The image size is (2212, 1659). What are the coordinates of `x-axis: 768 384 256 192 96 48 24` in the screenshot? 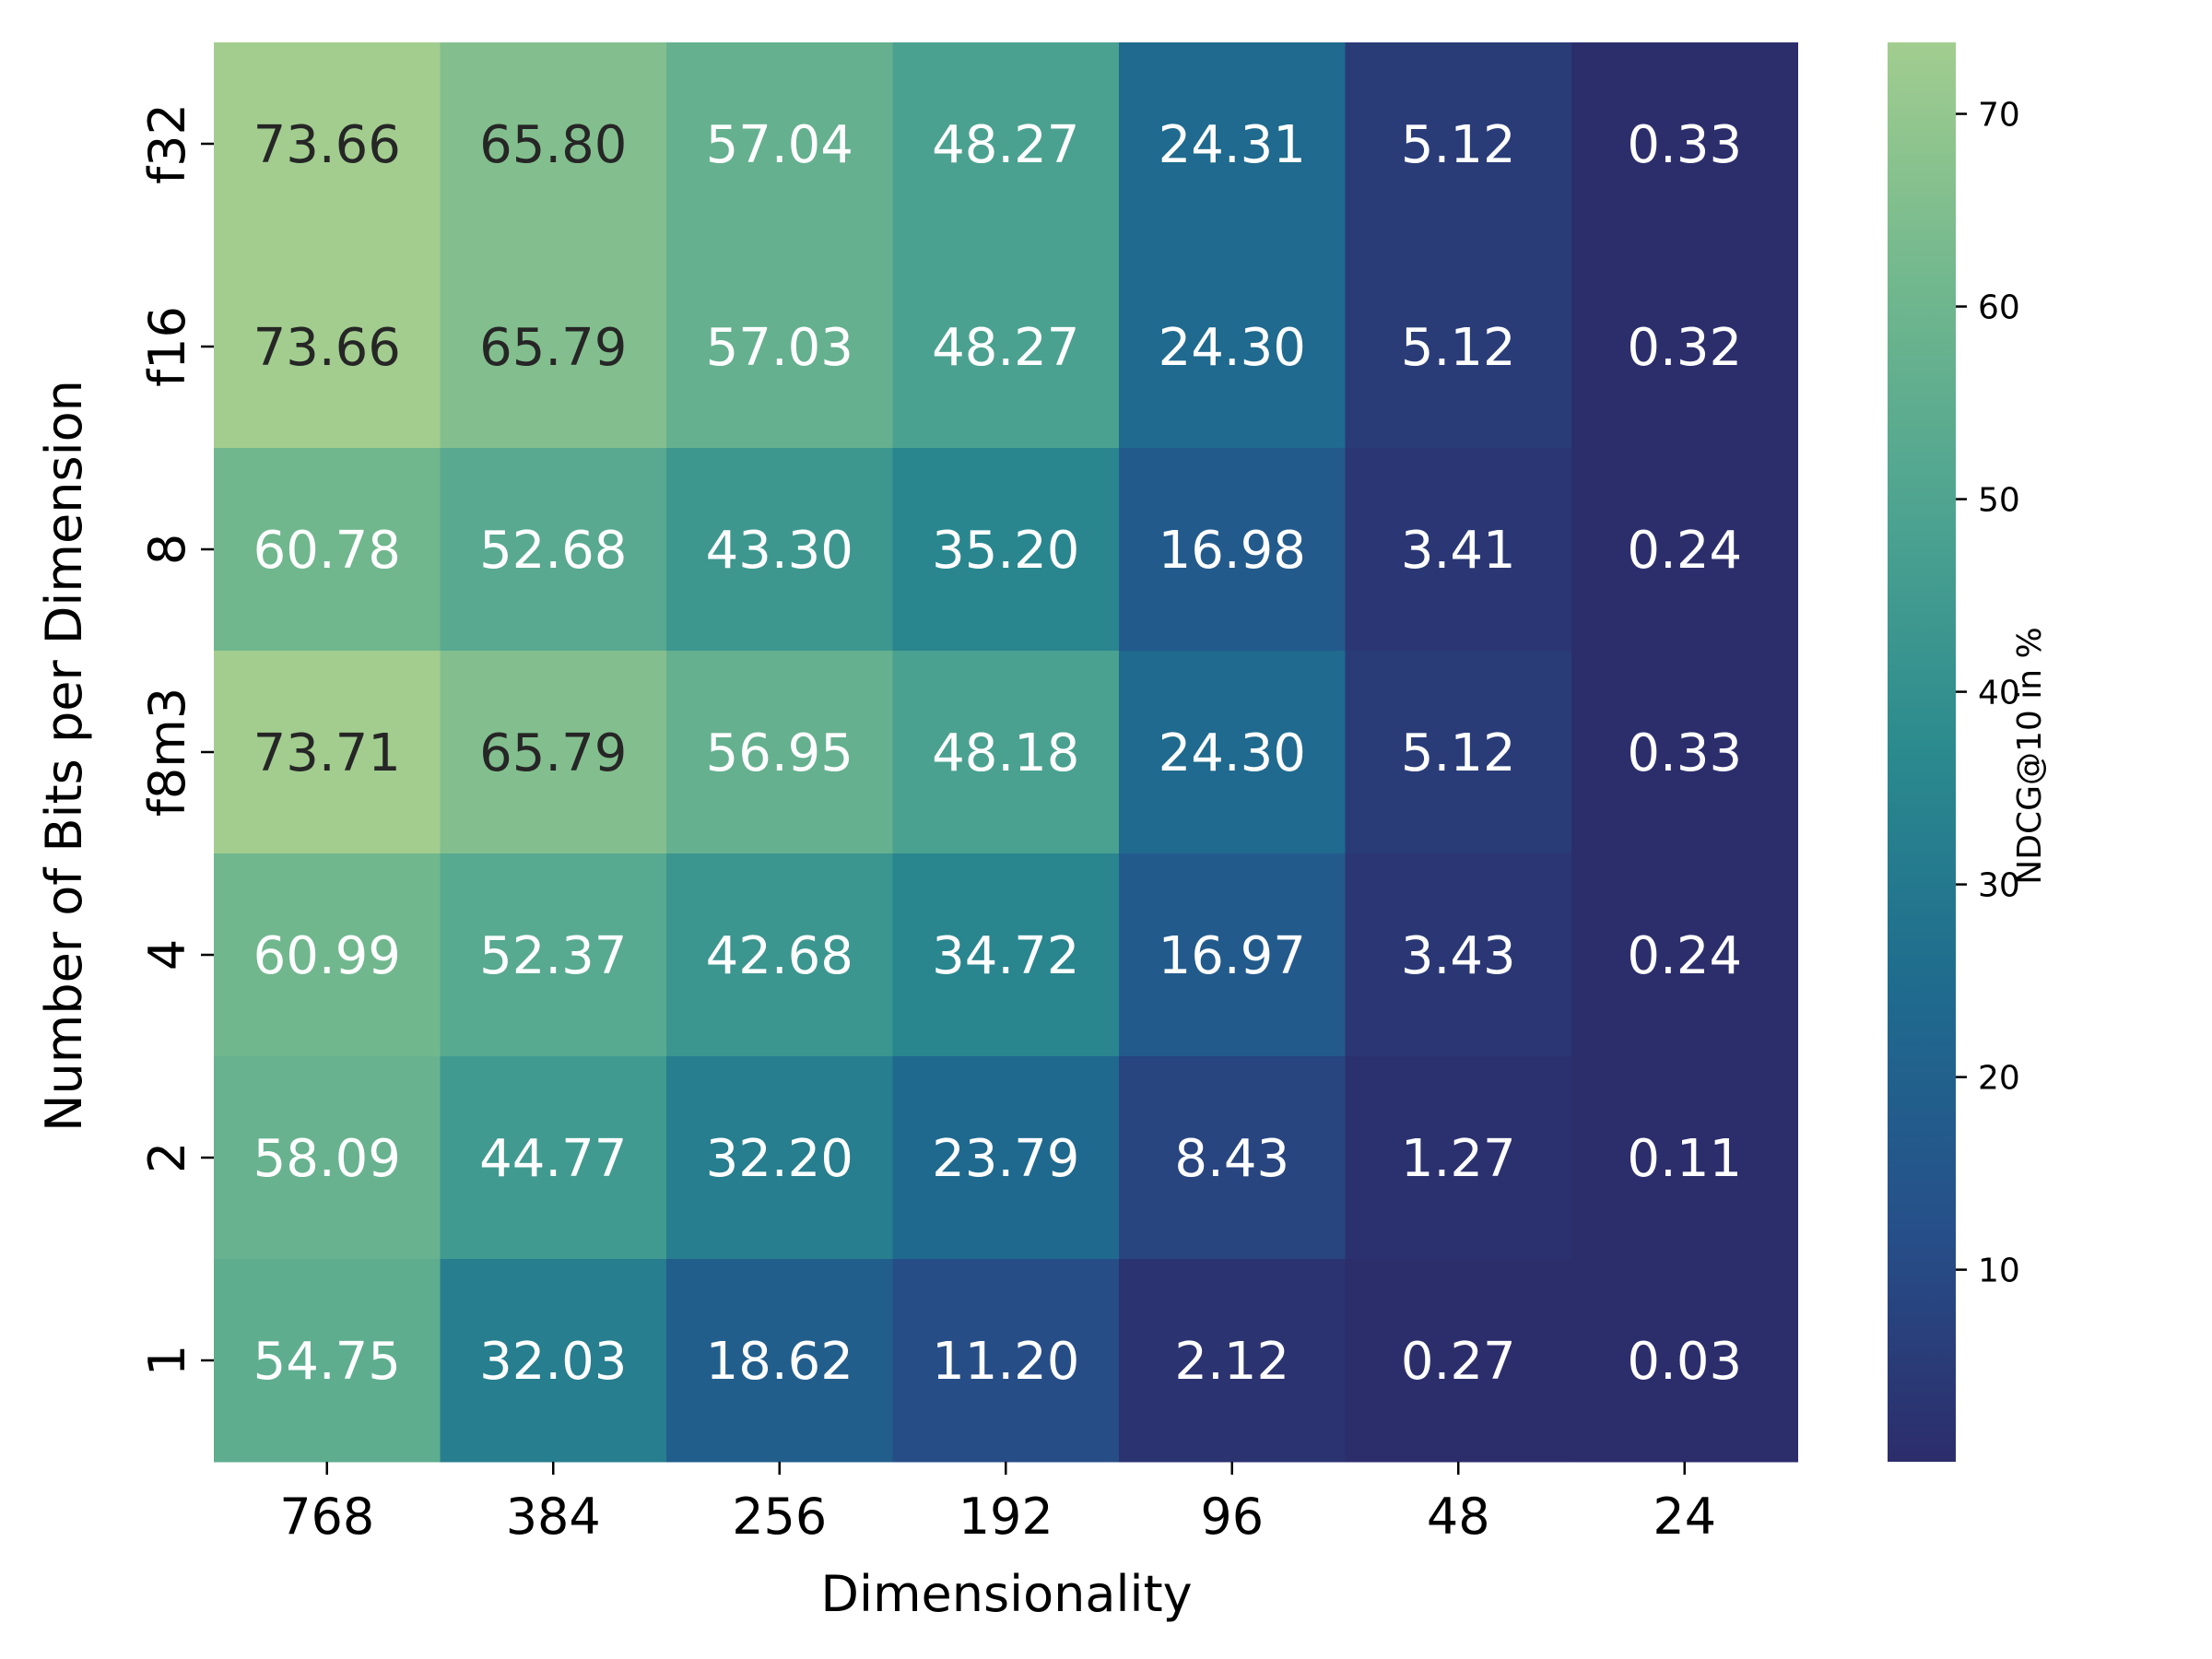 It's located at (997, 1504).